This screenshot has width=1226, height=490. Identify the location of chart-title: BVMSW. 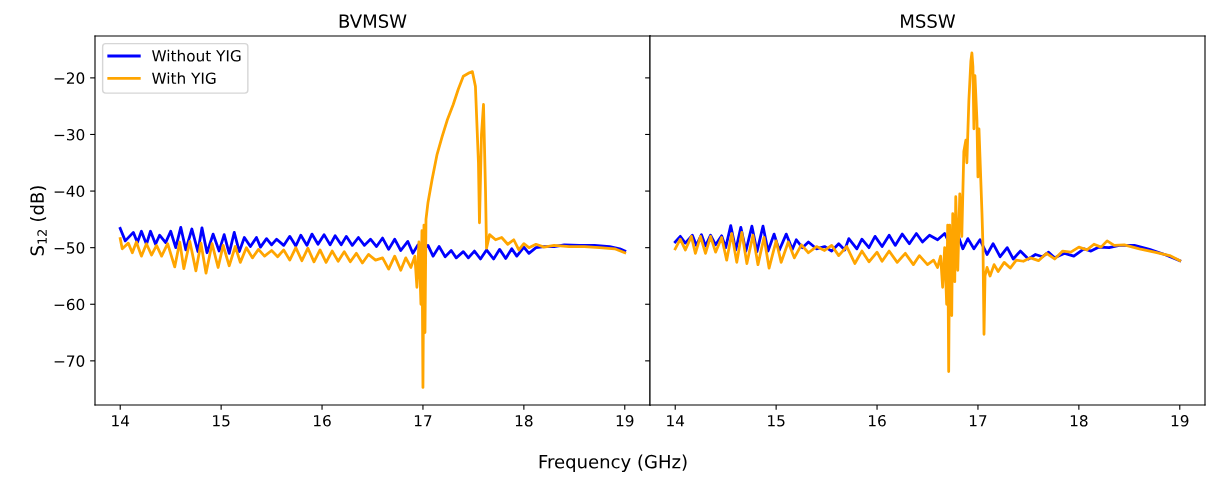
(373, 21).